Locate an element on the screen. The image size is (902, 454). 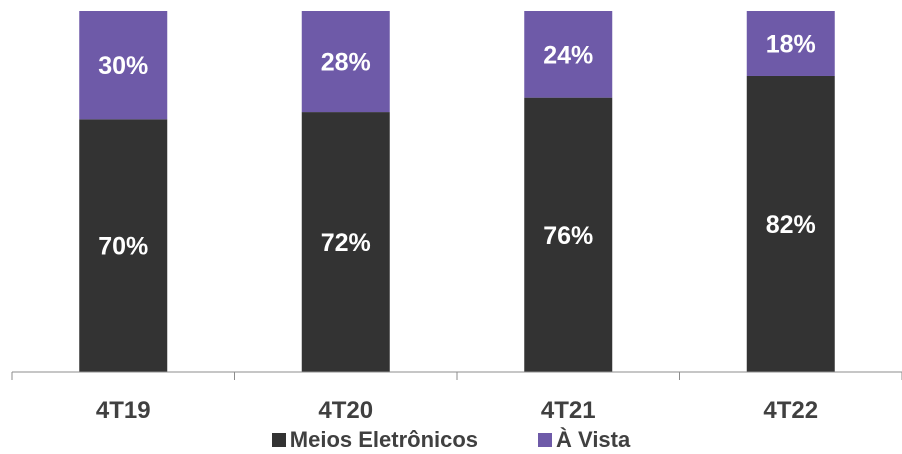
legend-label-meios-eletronicos: Meios Eletrônicos is located at coordinates (384, 439).